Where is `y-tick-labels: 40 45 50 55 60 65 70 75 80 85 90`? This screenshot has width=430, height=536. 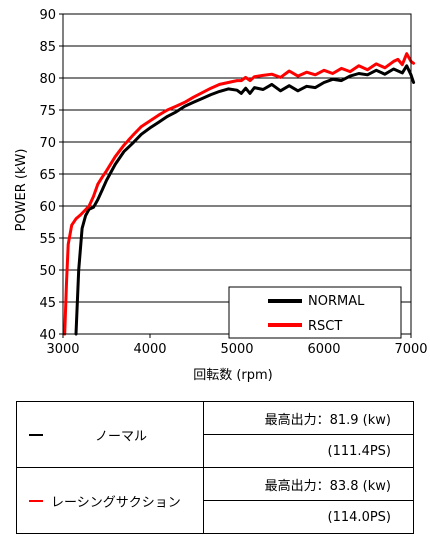 y-tick-labels: 40 45 50 55 60 65 70 75 80 85 90 is located at coordinates (51, 175).